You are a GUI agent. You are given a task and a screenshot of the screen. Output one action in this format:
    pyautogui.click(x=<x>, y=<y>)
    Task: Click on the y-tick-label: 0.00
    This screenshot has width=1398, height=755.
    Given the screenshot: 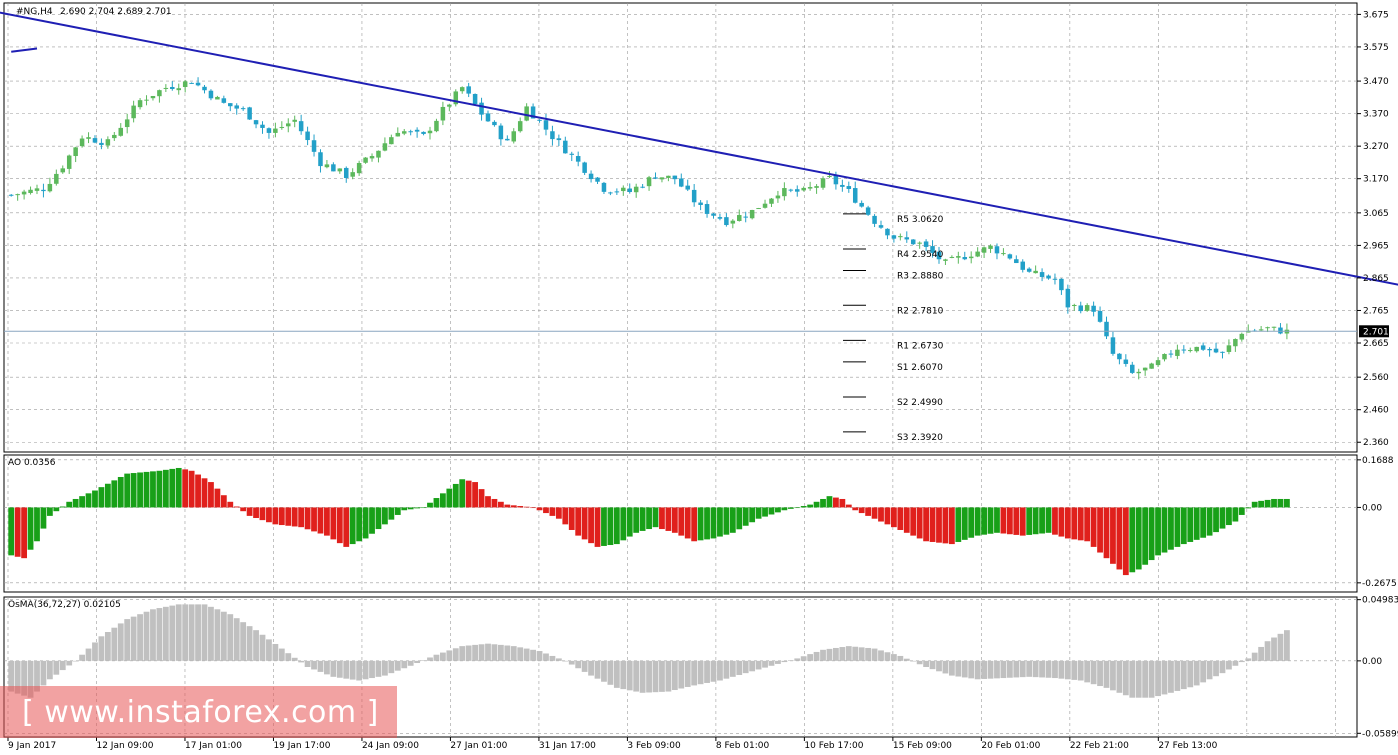 What is the action you would take?
    pyautogui.click(x=1372, y=662)
    